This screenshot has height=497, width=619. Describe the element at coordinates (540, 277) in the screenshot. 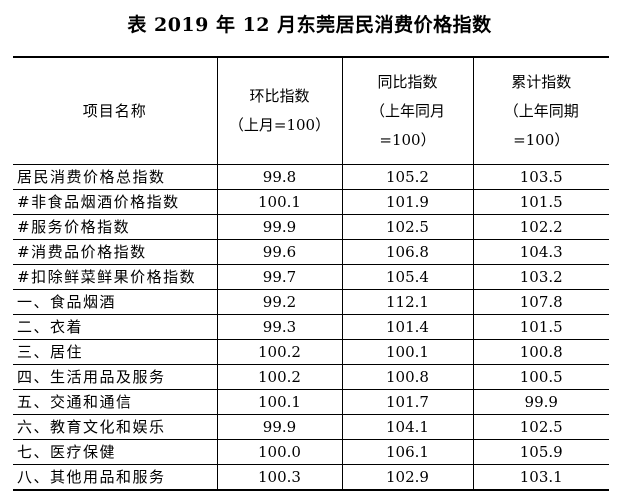

I see `cum-index-cell: 103.2` at that location.